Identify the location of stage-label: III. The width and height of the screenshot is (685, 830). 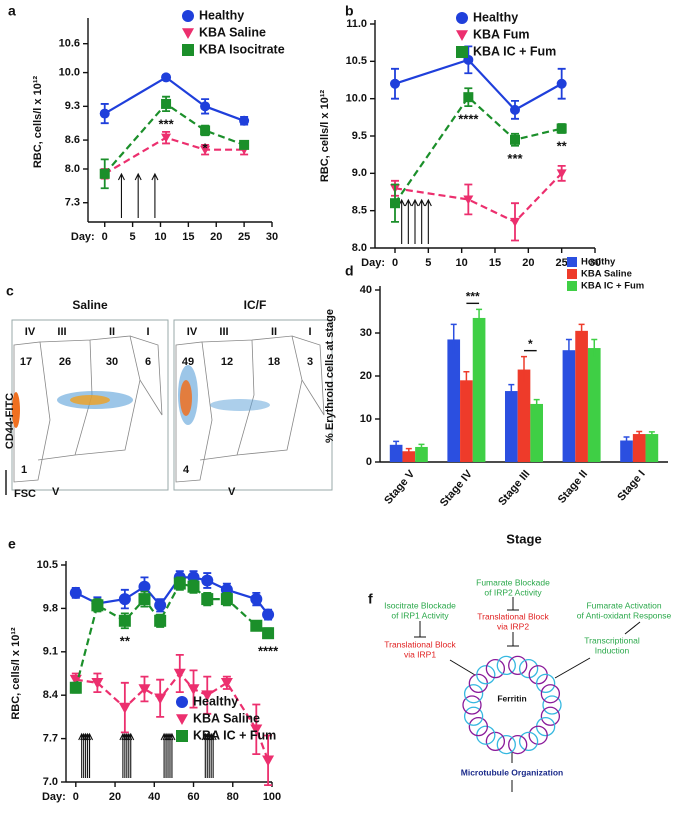
(61, 332).